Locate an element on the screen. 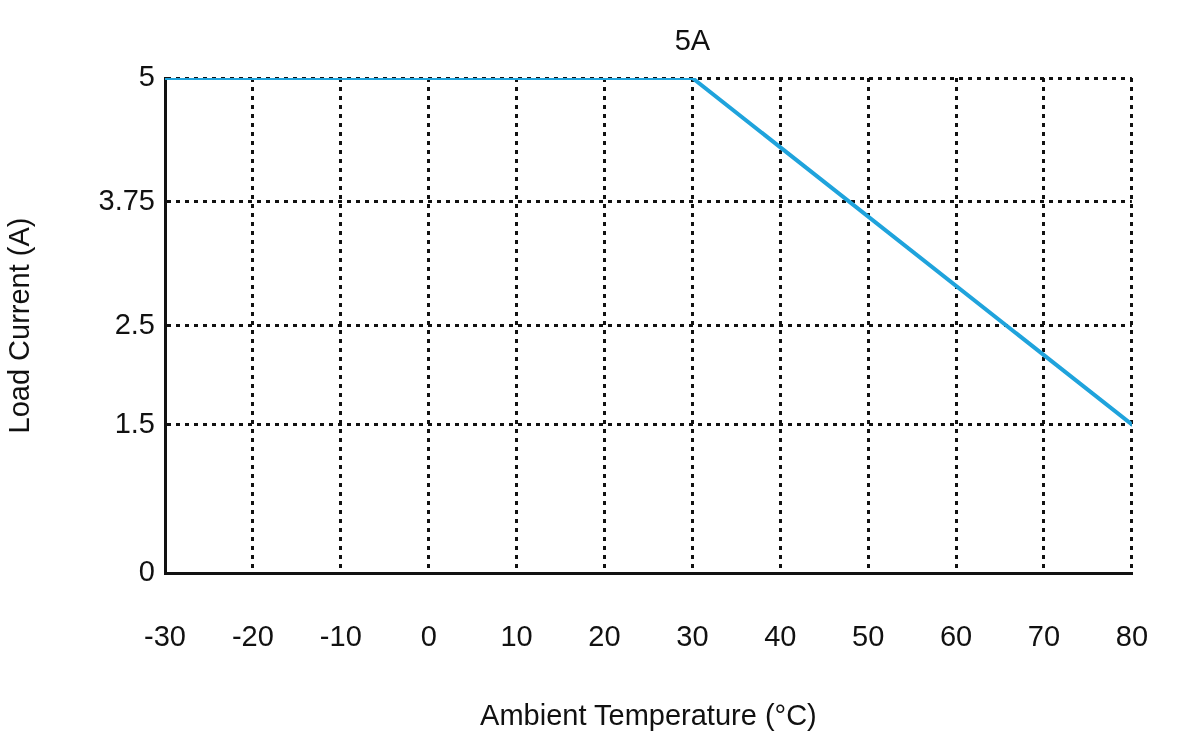  x-tick-label: 10 is located at coordinates (516, 636).